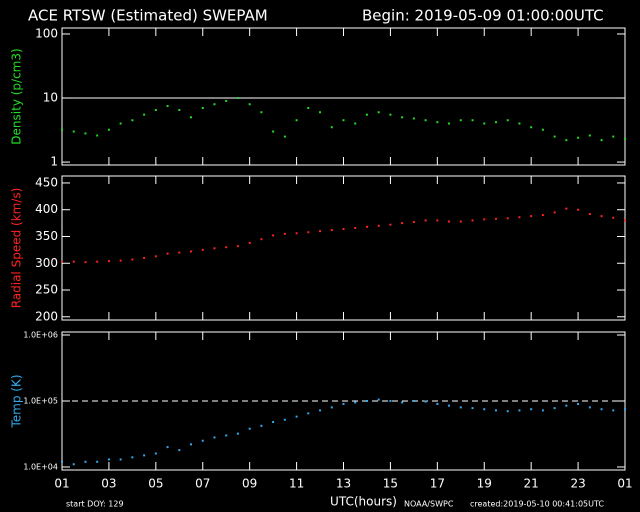  Describe the element at coordinates (46, 290) in the screenshot. I see `y-tick-label: 250` at that location.